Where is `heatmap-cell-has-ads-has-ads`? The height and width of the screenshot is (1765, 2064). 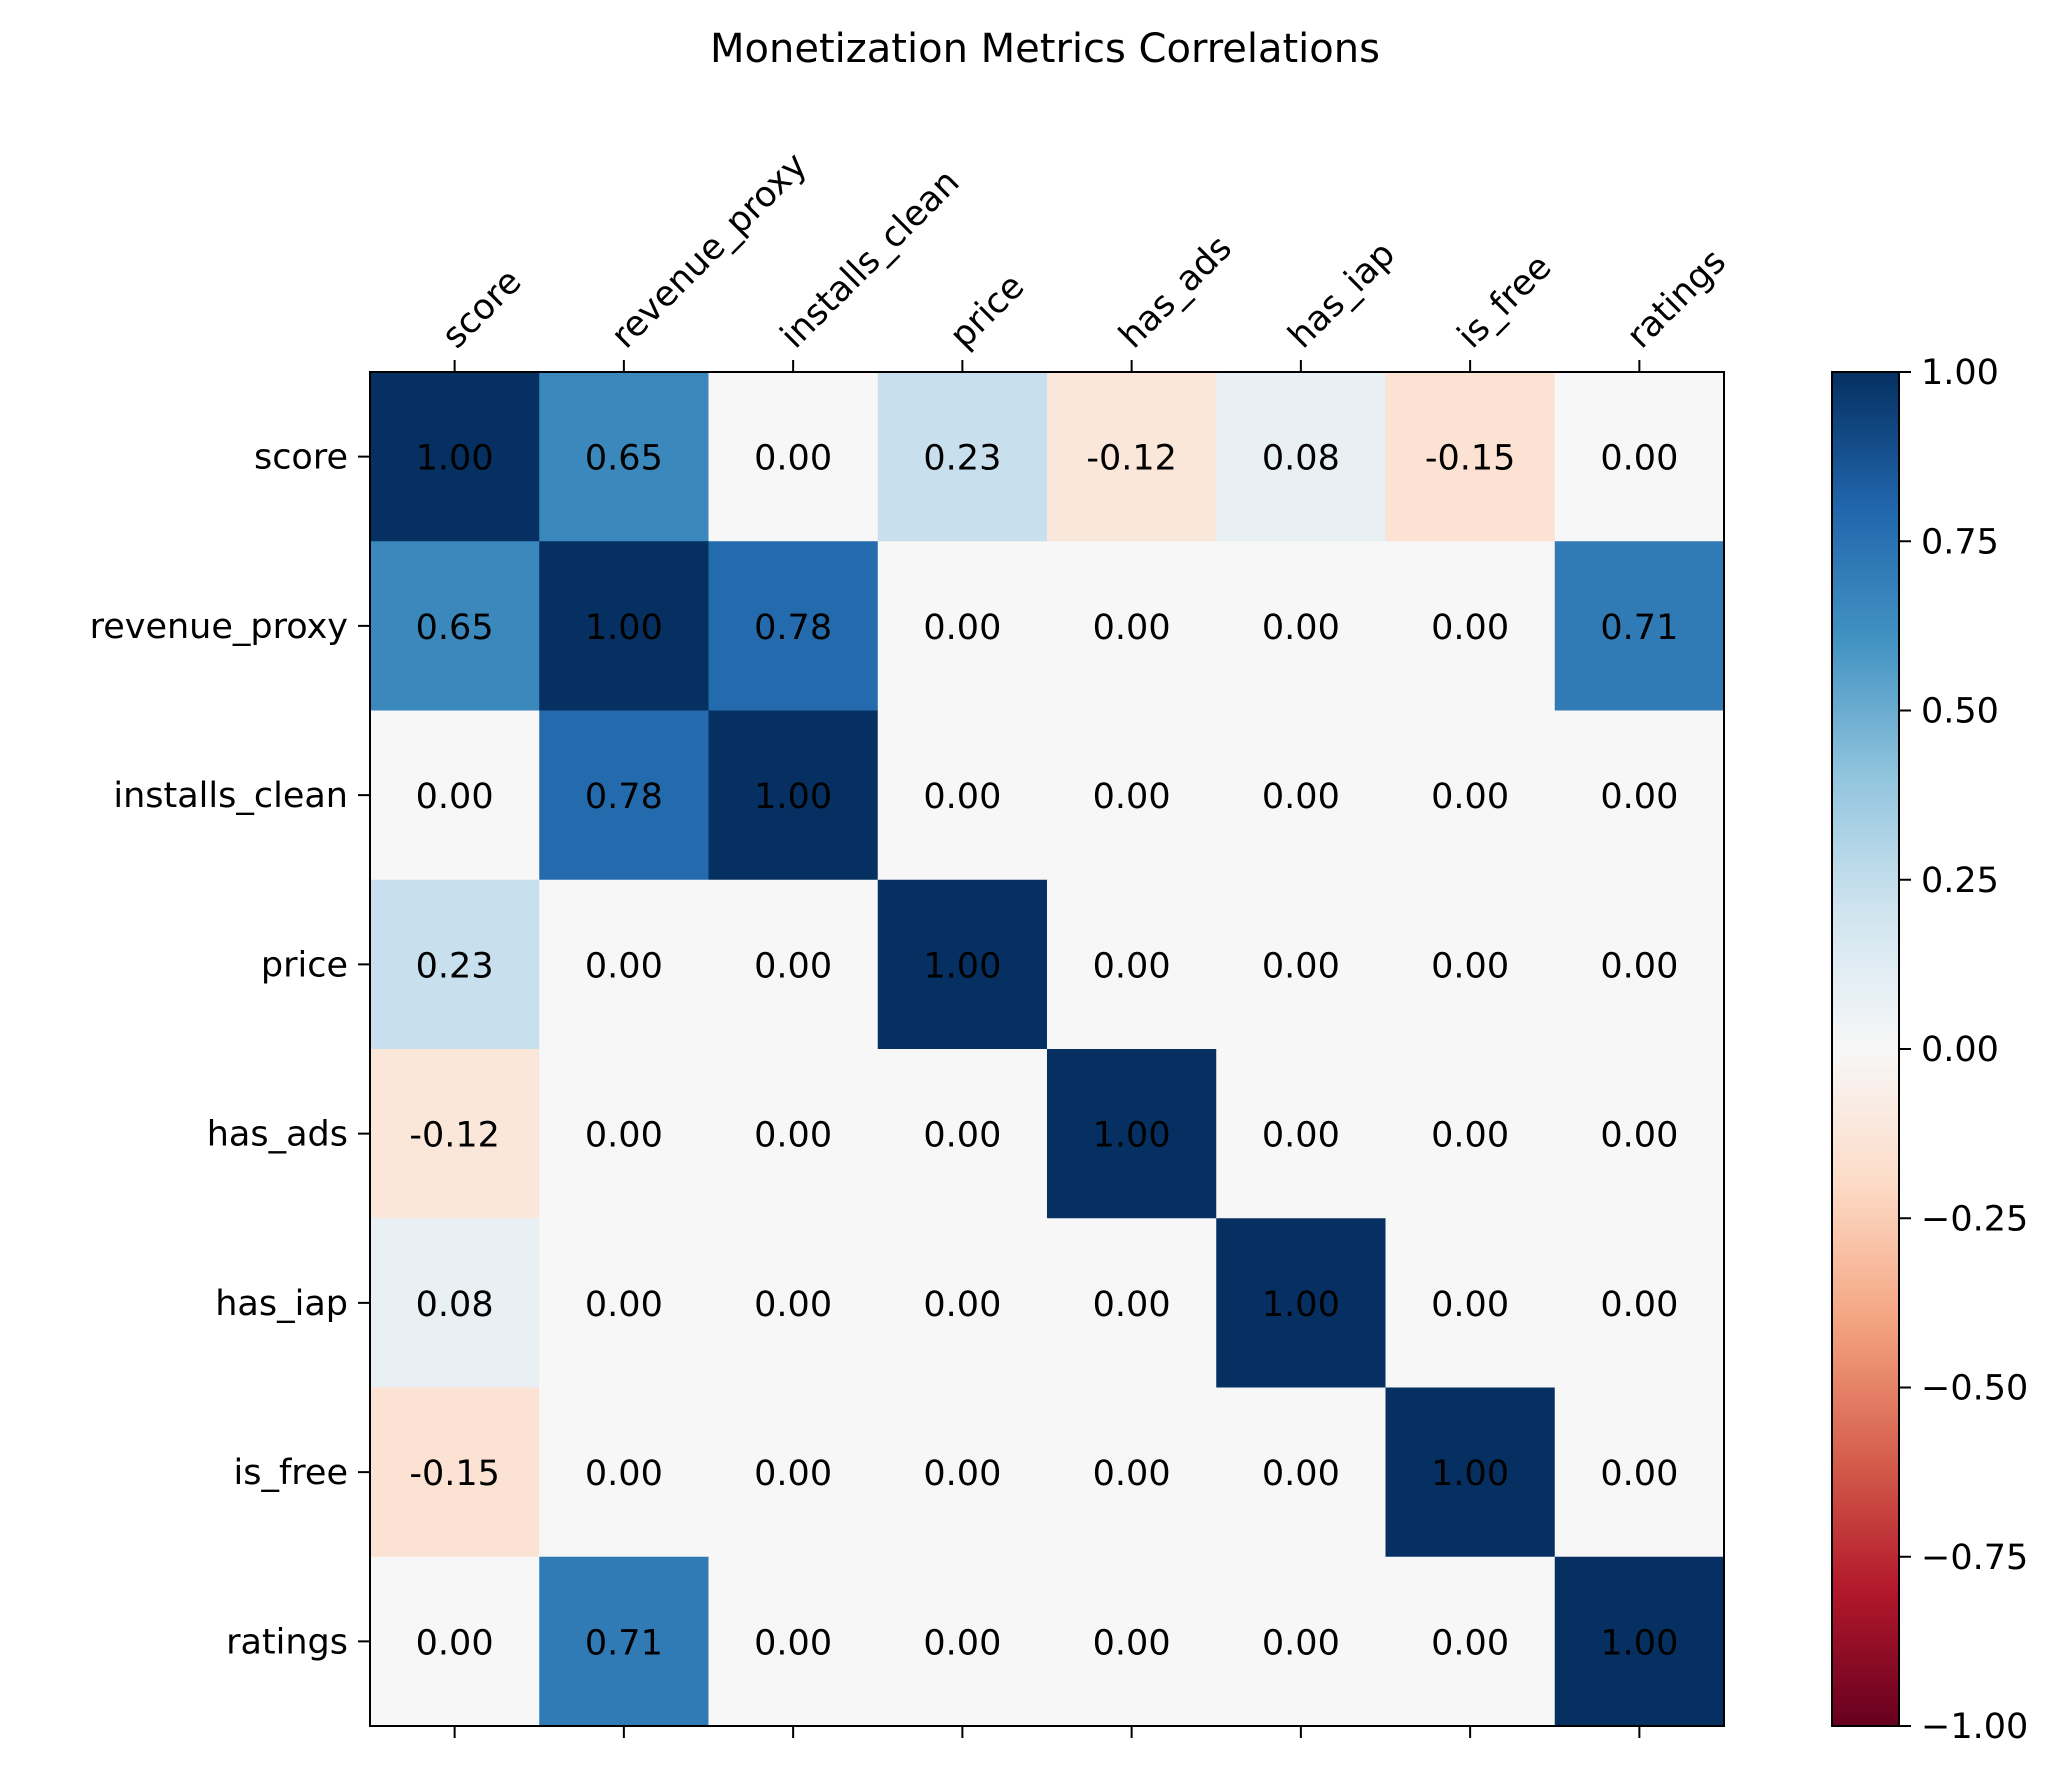
heatmap-cell-has-ads-has-ads is located at coordinates (1132, 1134).